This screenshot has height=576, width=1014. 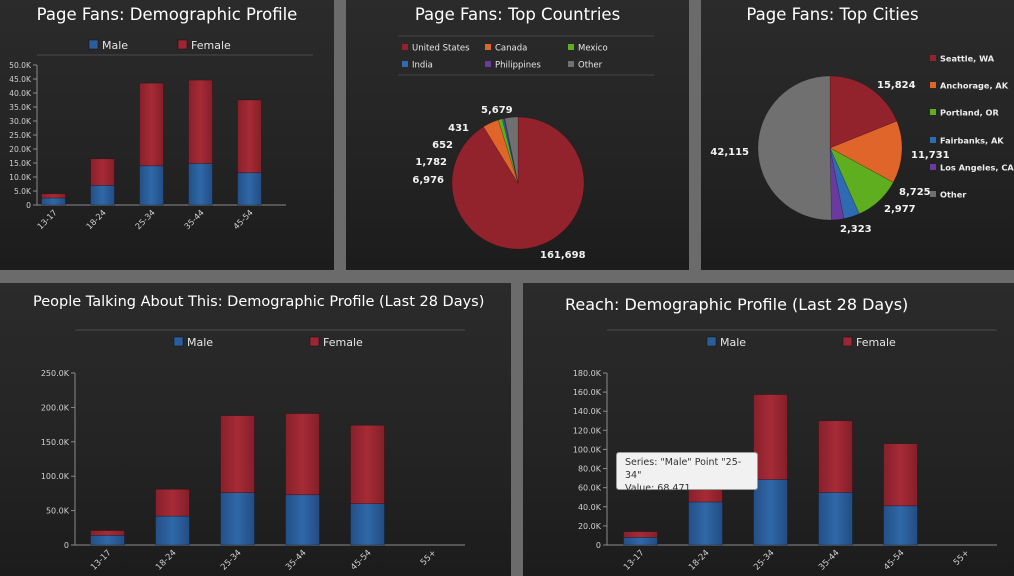 What do you see at coordinates (896, 85) in the screenshot?
I see `pie-data-label: 15,824` at bounding box center [896, 85].